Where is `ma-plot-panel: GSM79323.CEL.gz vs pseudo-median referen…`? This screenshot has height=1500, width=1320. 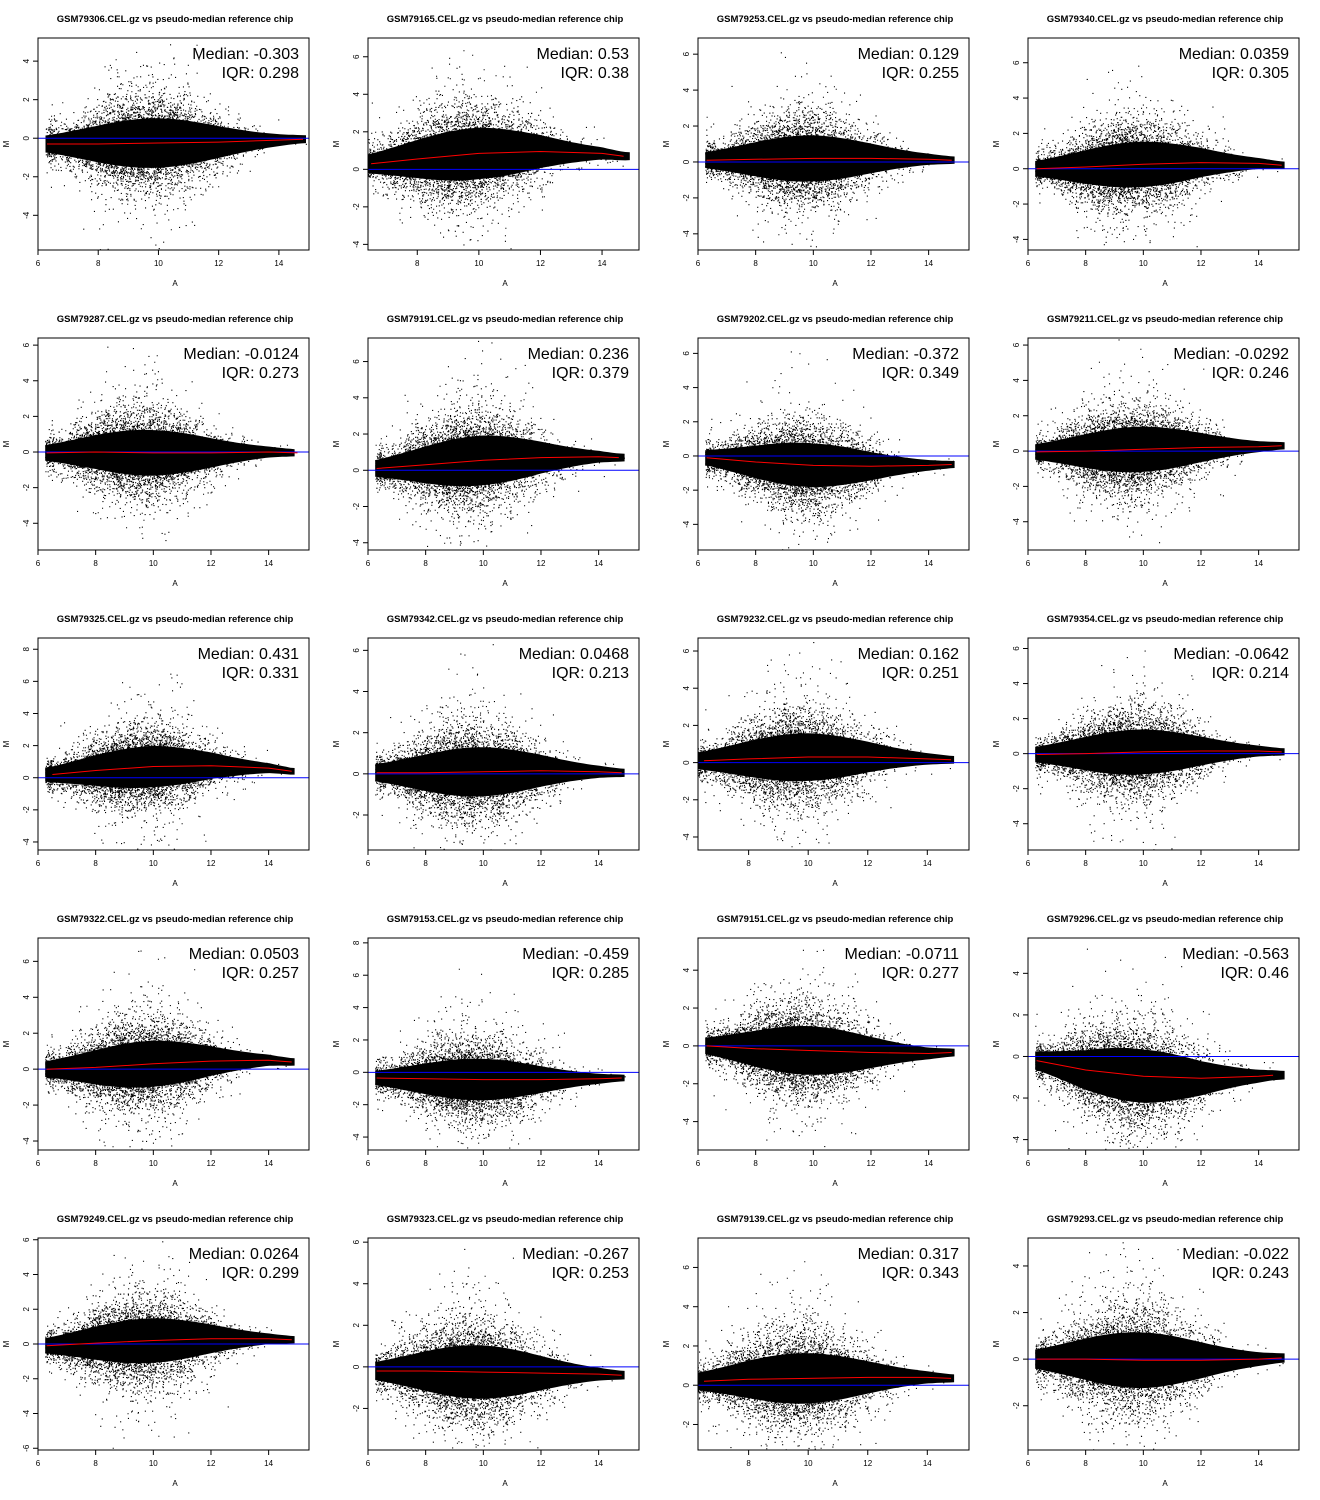
ma-plot-panel: GSM79323.CEL.gz vs pseudo-median referen… is located at coordinates (495, 1350).